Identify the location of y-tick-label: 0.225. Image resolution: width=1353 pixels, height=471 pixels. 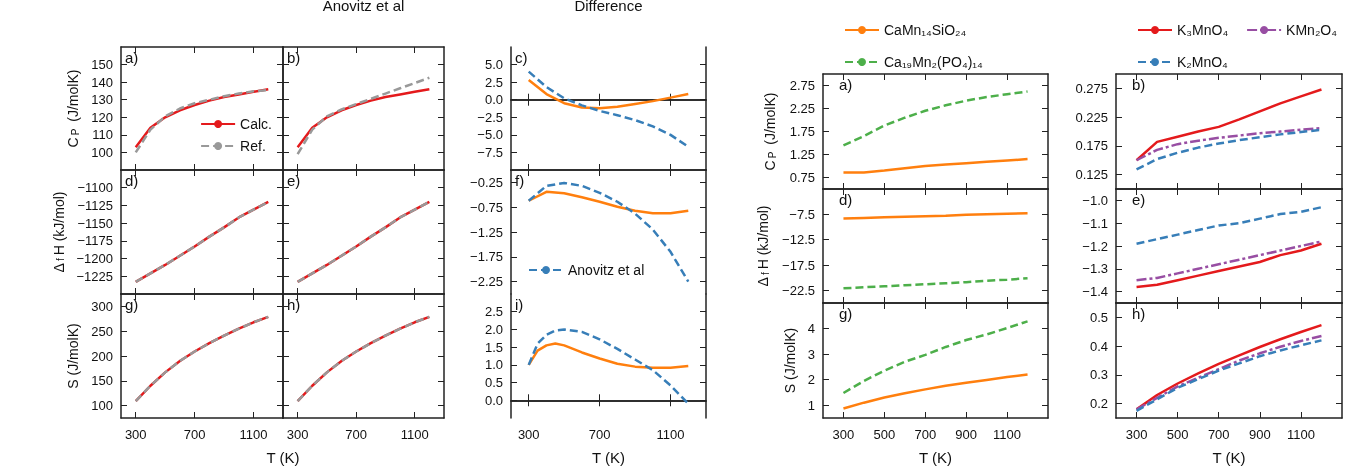
(1091, 117).